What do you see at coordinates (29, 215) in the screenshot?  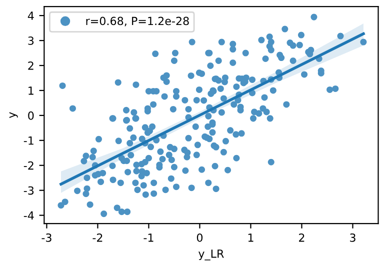 I see `y-tick-label: -4` at bounding box center [29, 215].